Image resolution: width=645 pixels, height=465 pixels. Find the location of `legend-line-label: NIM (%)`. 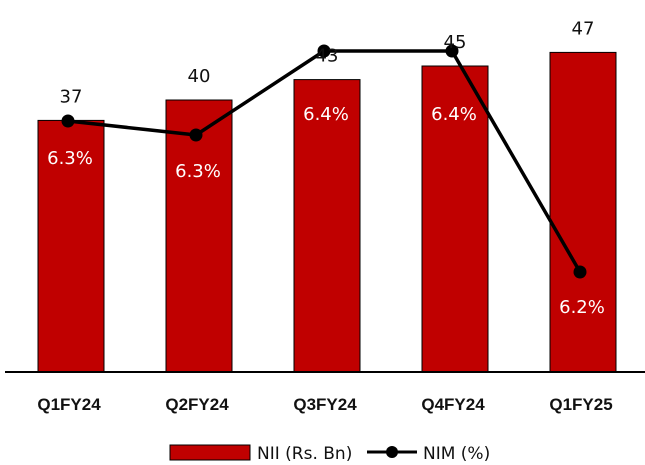

legend-line-label: NIM (%) is located at coordinates (456, 454).